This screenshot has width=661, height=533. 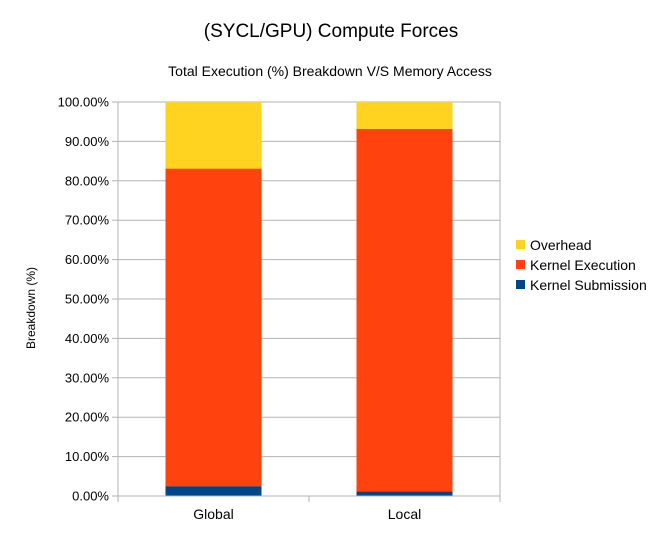 What do you see at coordinates (31, 308) in the screenshot?
I see `y-axis-label: Breakdown (%)` at bounding box center [31, 308].